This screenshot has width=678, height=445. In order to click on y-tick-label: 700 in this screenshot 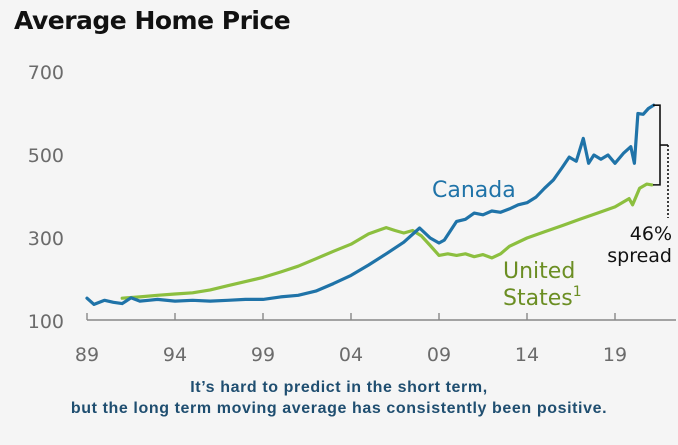, I will do `click(46, 73)`.